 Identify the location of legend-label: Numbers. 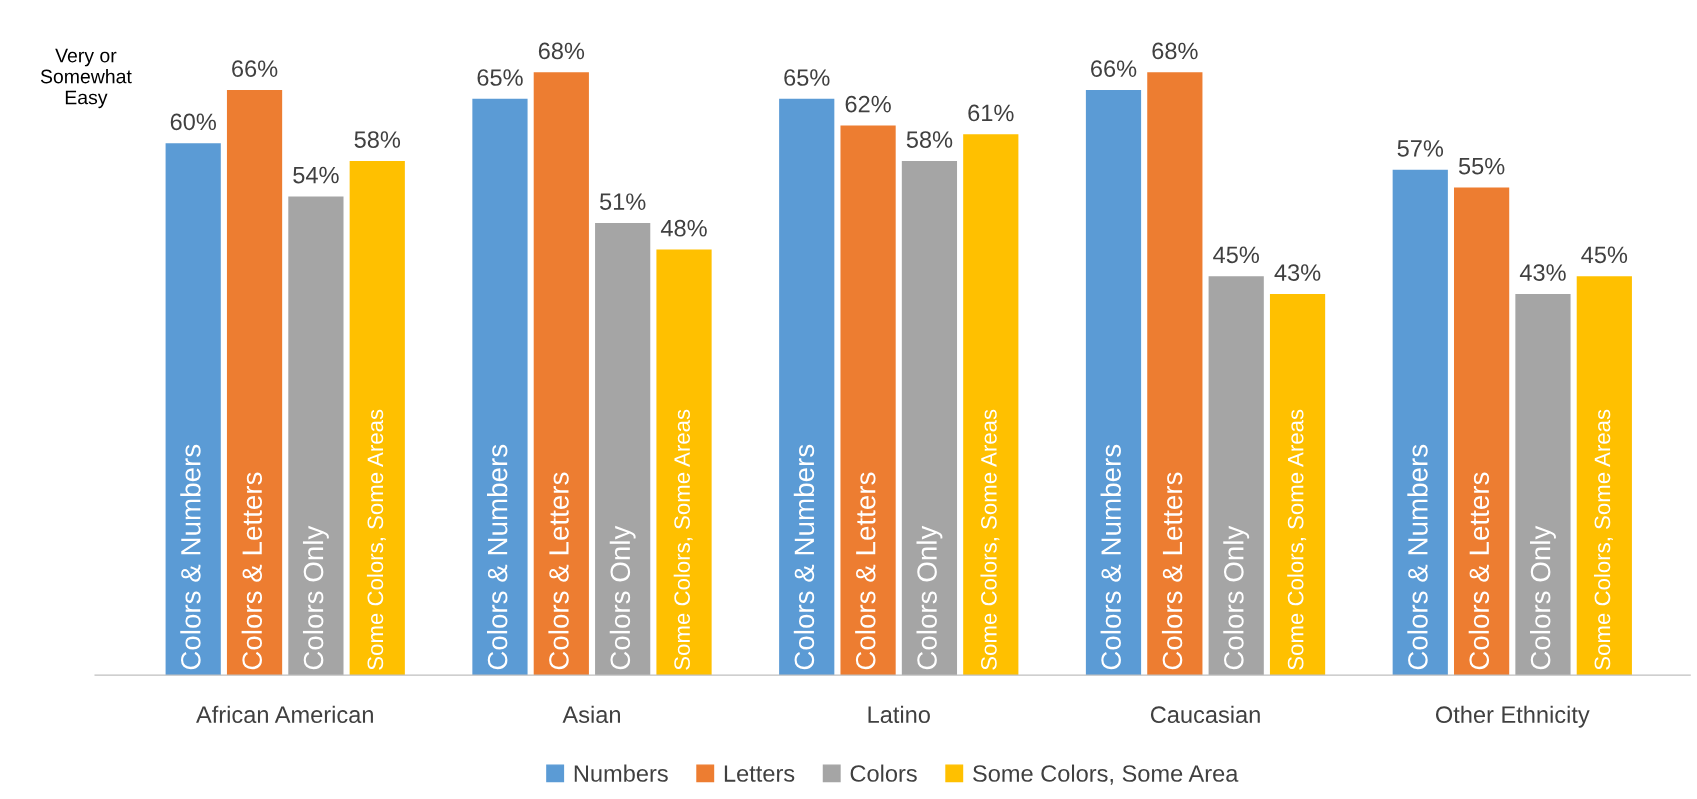
(621, 773).